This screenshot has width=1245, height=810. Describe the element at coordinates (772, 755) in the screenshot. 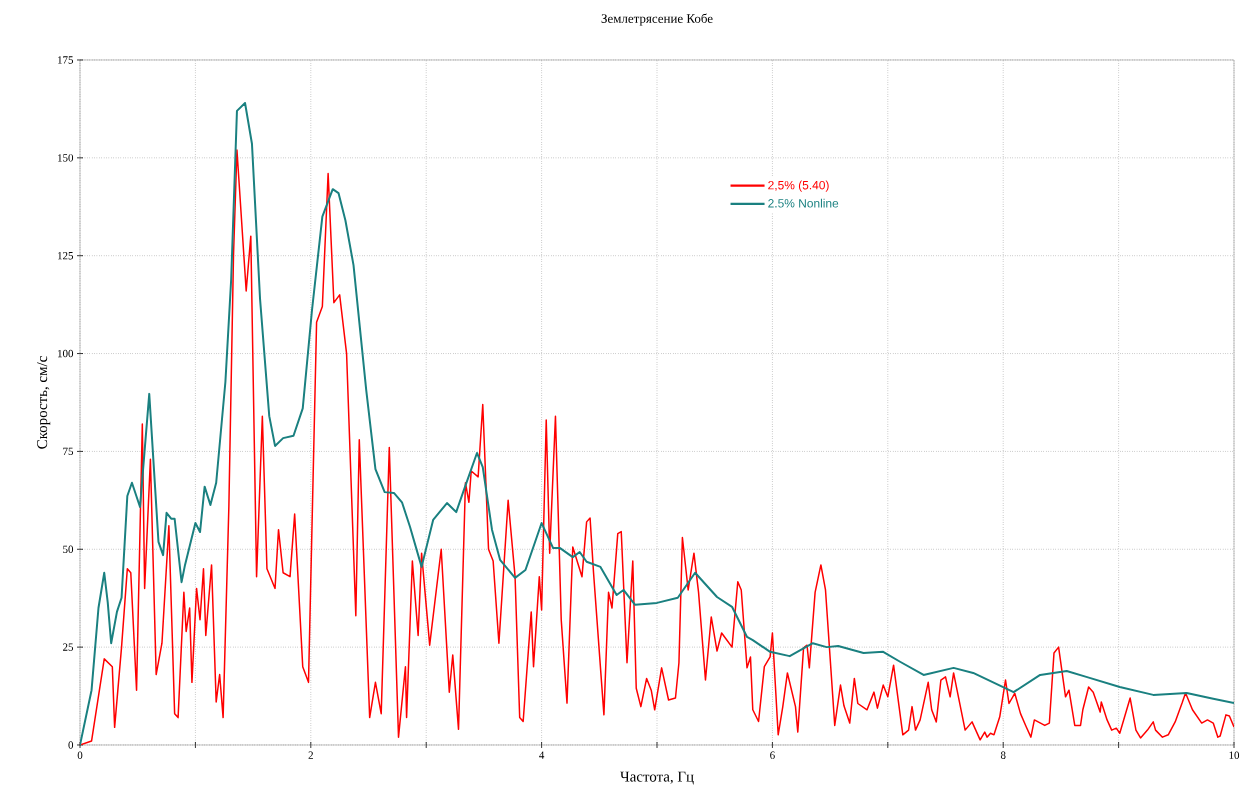

I see `x-tick-label: 6` at that location.